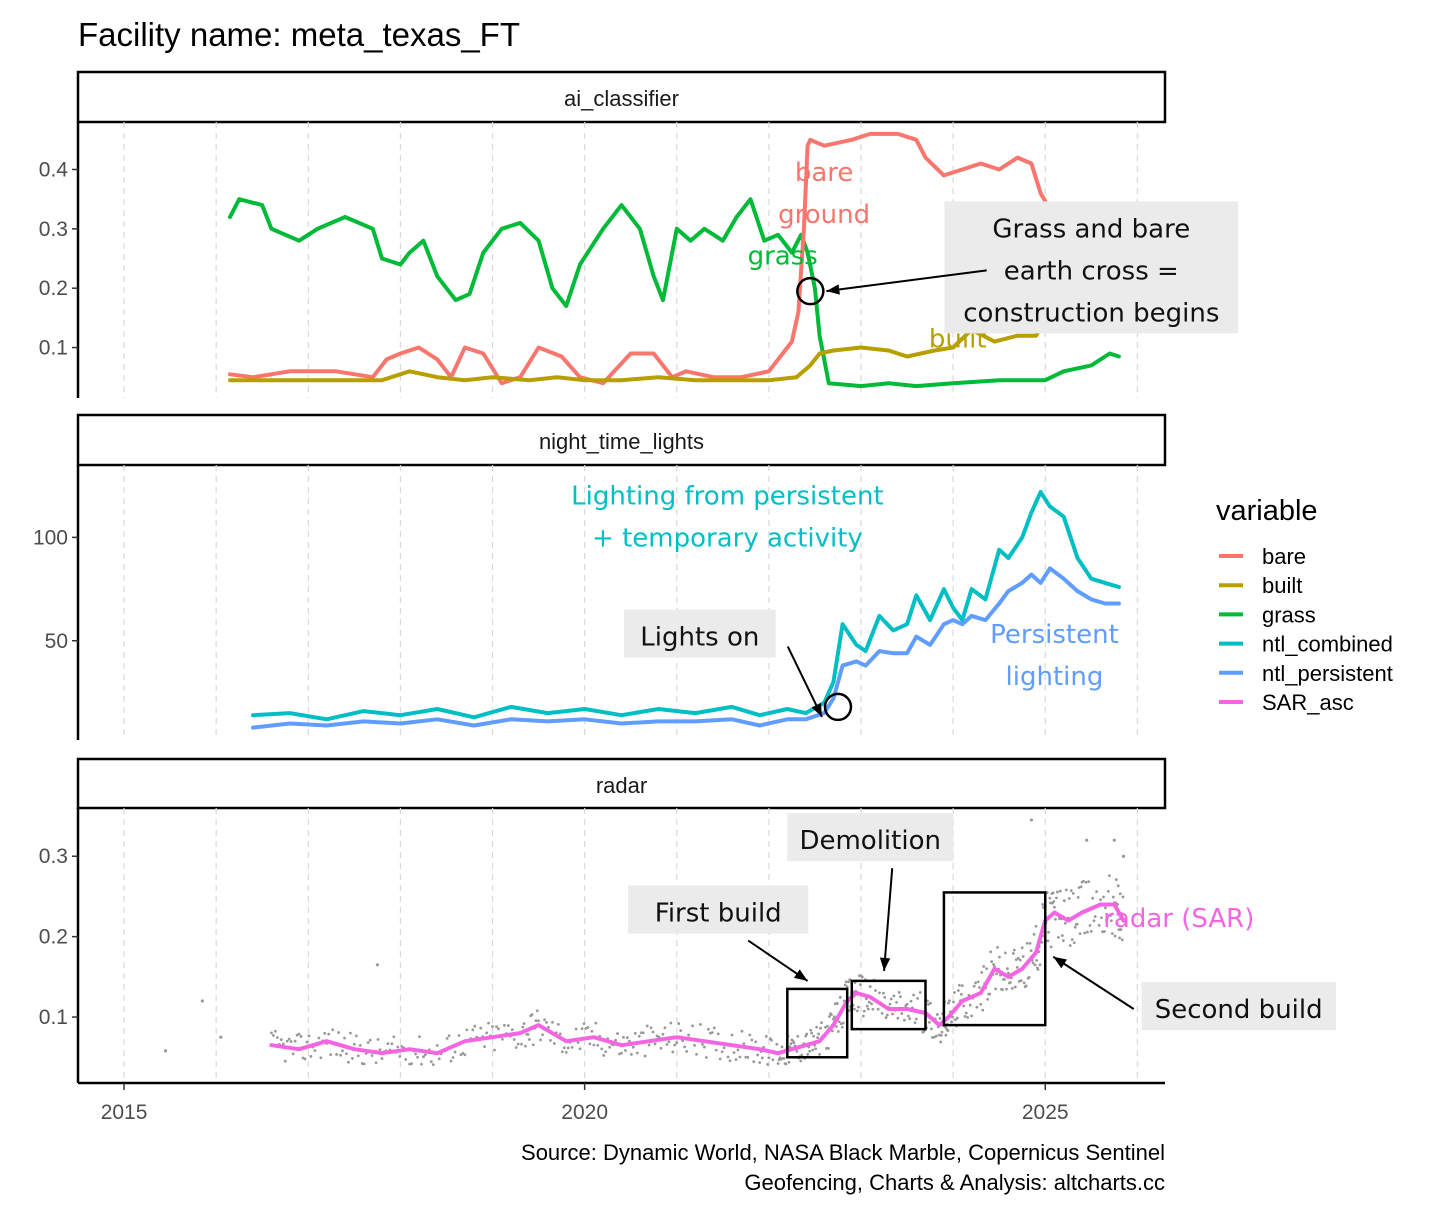 The width and height of the screenshot is (1456, 1213). What do you see at coordinates (1327, 673) in the screenshot?
I see `legend-label-ntl_persistent: ntl_persistent` at bounding box center [1327, 673].